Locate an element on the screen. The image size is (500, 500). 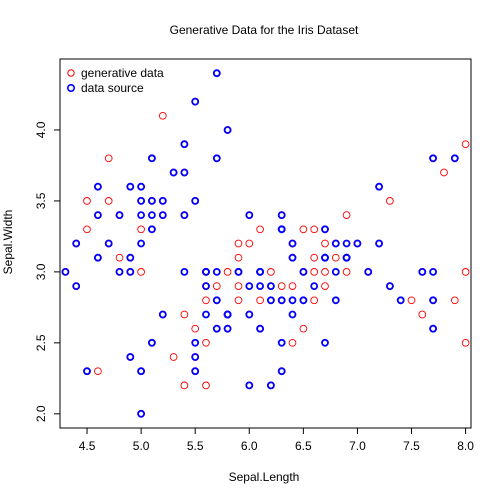
x-tick-label: 6.5 is located at coordinates (303, 446).